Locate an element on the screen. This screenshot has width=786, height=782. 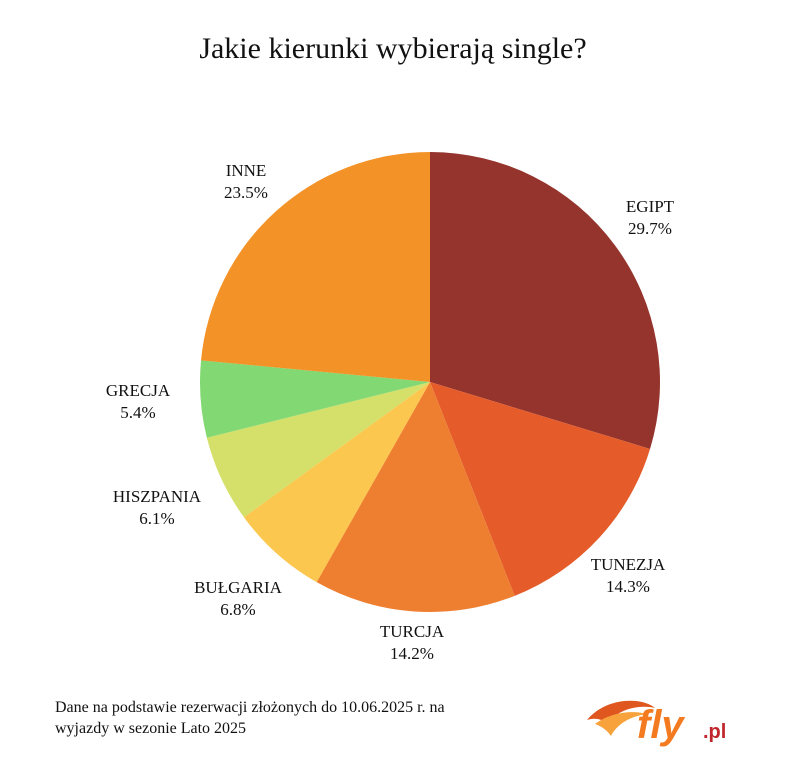
pie-slice-turcja is located at coordinates (415, 497).